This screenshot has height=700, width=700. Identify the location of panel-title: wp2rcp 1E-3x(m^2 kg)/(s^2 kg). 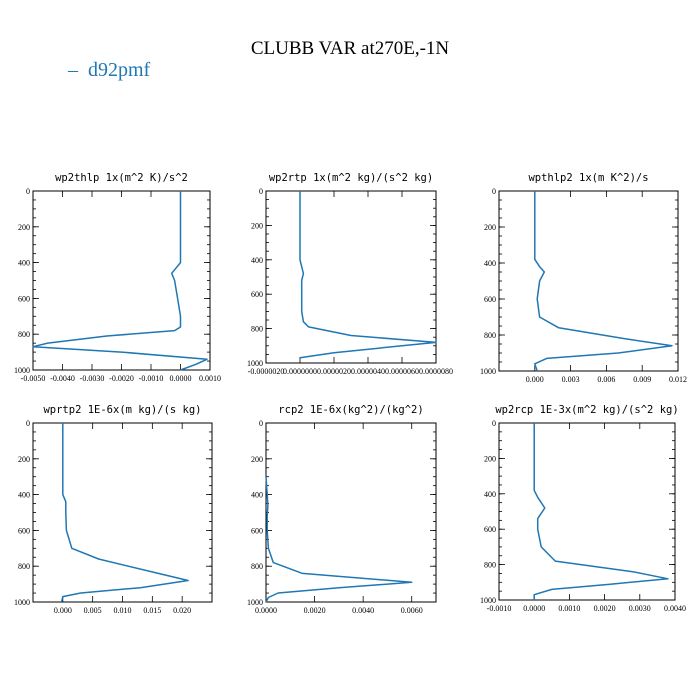
(586, 410).